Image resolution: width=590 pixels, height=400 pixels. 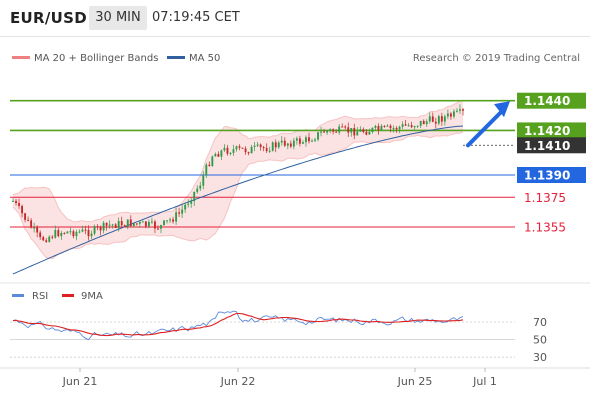 What do you see at coordinates (540, 322) in the screenshot?
I see `rsi-tick-70: 70` at bounding box center [540, 322].